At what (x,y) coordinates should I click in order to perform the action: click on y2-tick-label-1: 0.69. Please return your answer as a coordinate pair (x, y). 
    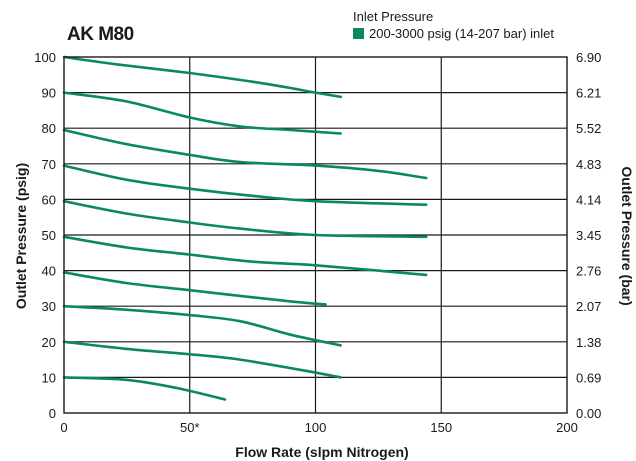
    Looking at the image, I should click on (588, 377).